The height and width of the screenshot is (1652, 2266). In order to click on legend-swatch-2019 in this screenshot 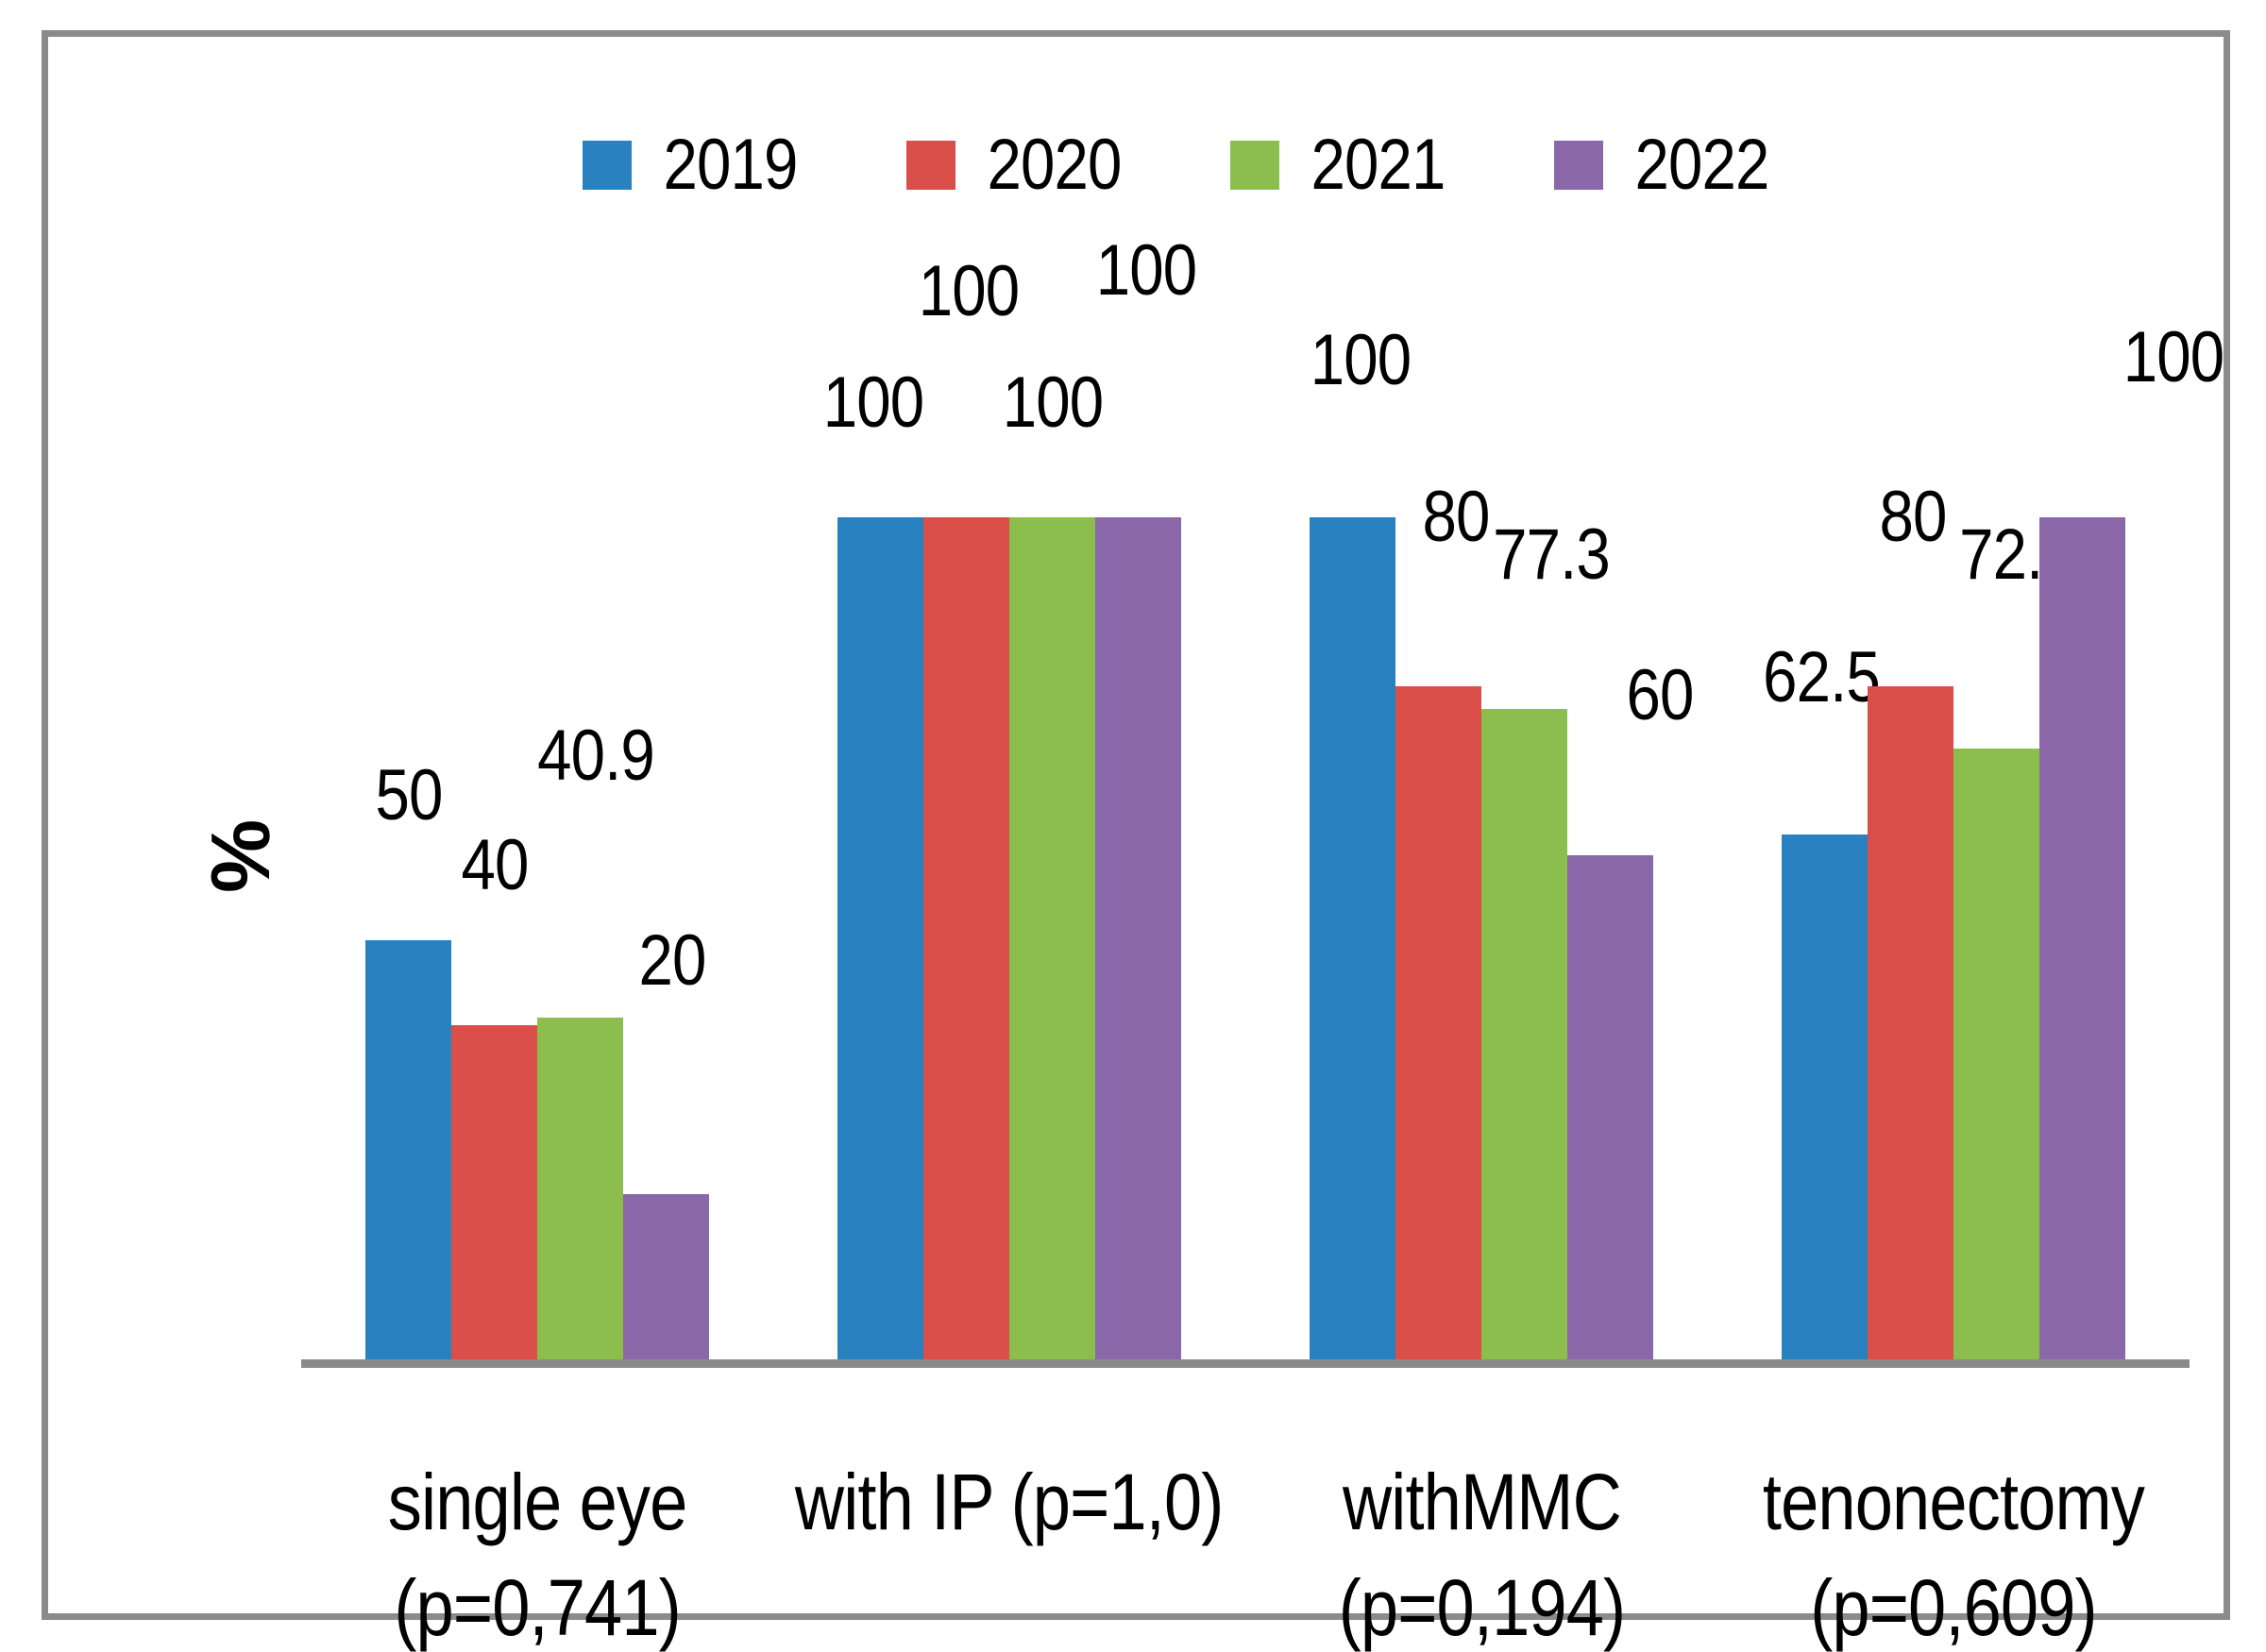, I will do `click(607, 165)`.